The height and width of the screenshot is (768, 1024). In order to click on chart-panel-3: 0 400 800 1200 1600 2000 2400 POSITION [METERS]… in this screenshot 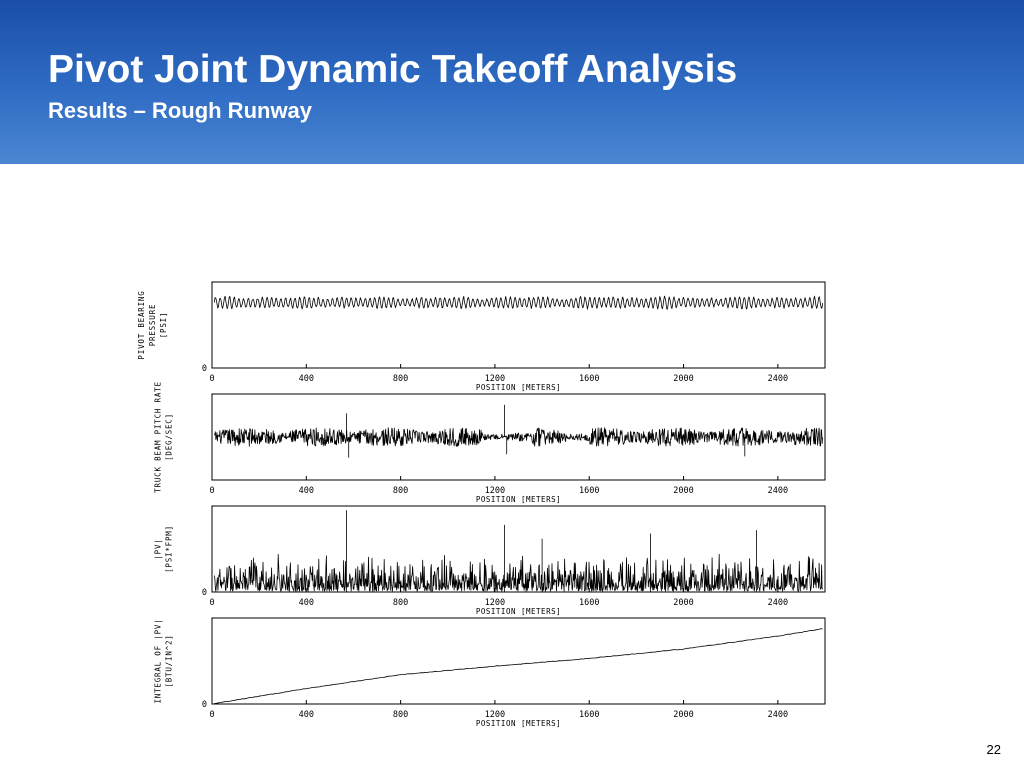, I will do `click(490, 560)`.